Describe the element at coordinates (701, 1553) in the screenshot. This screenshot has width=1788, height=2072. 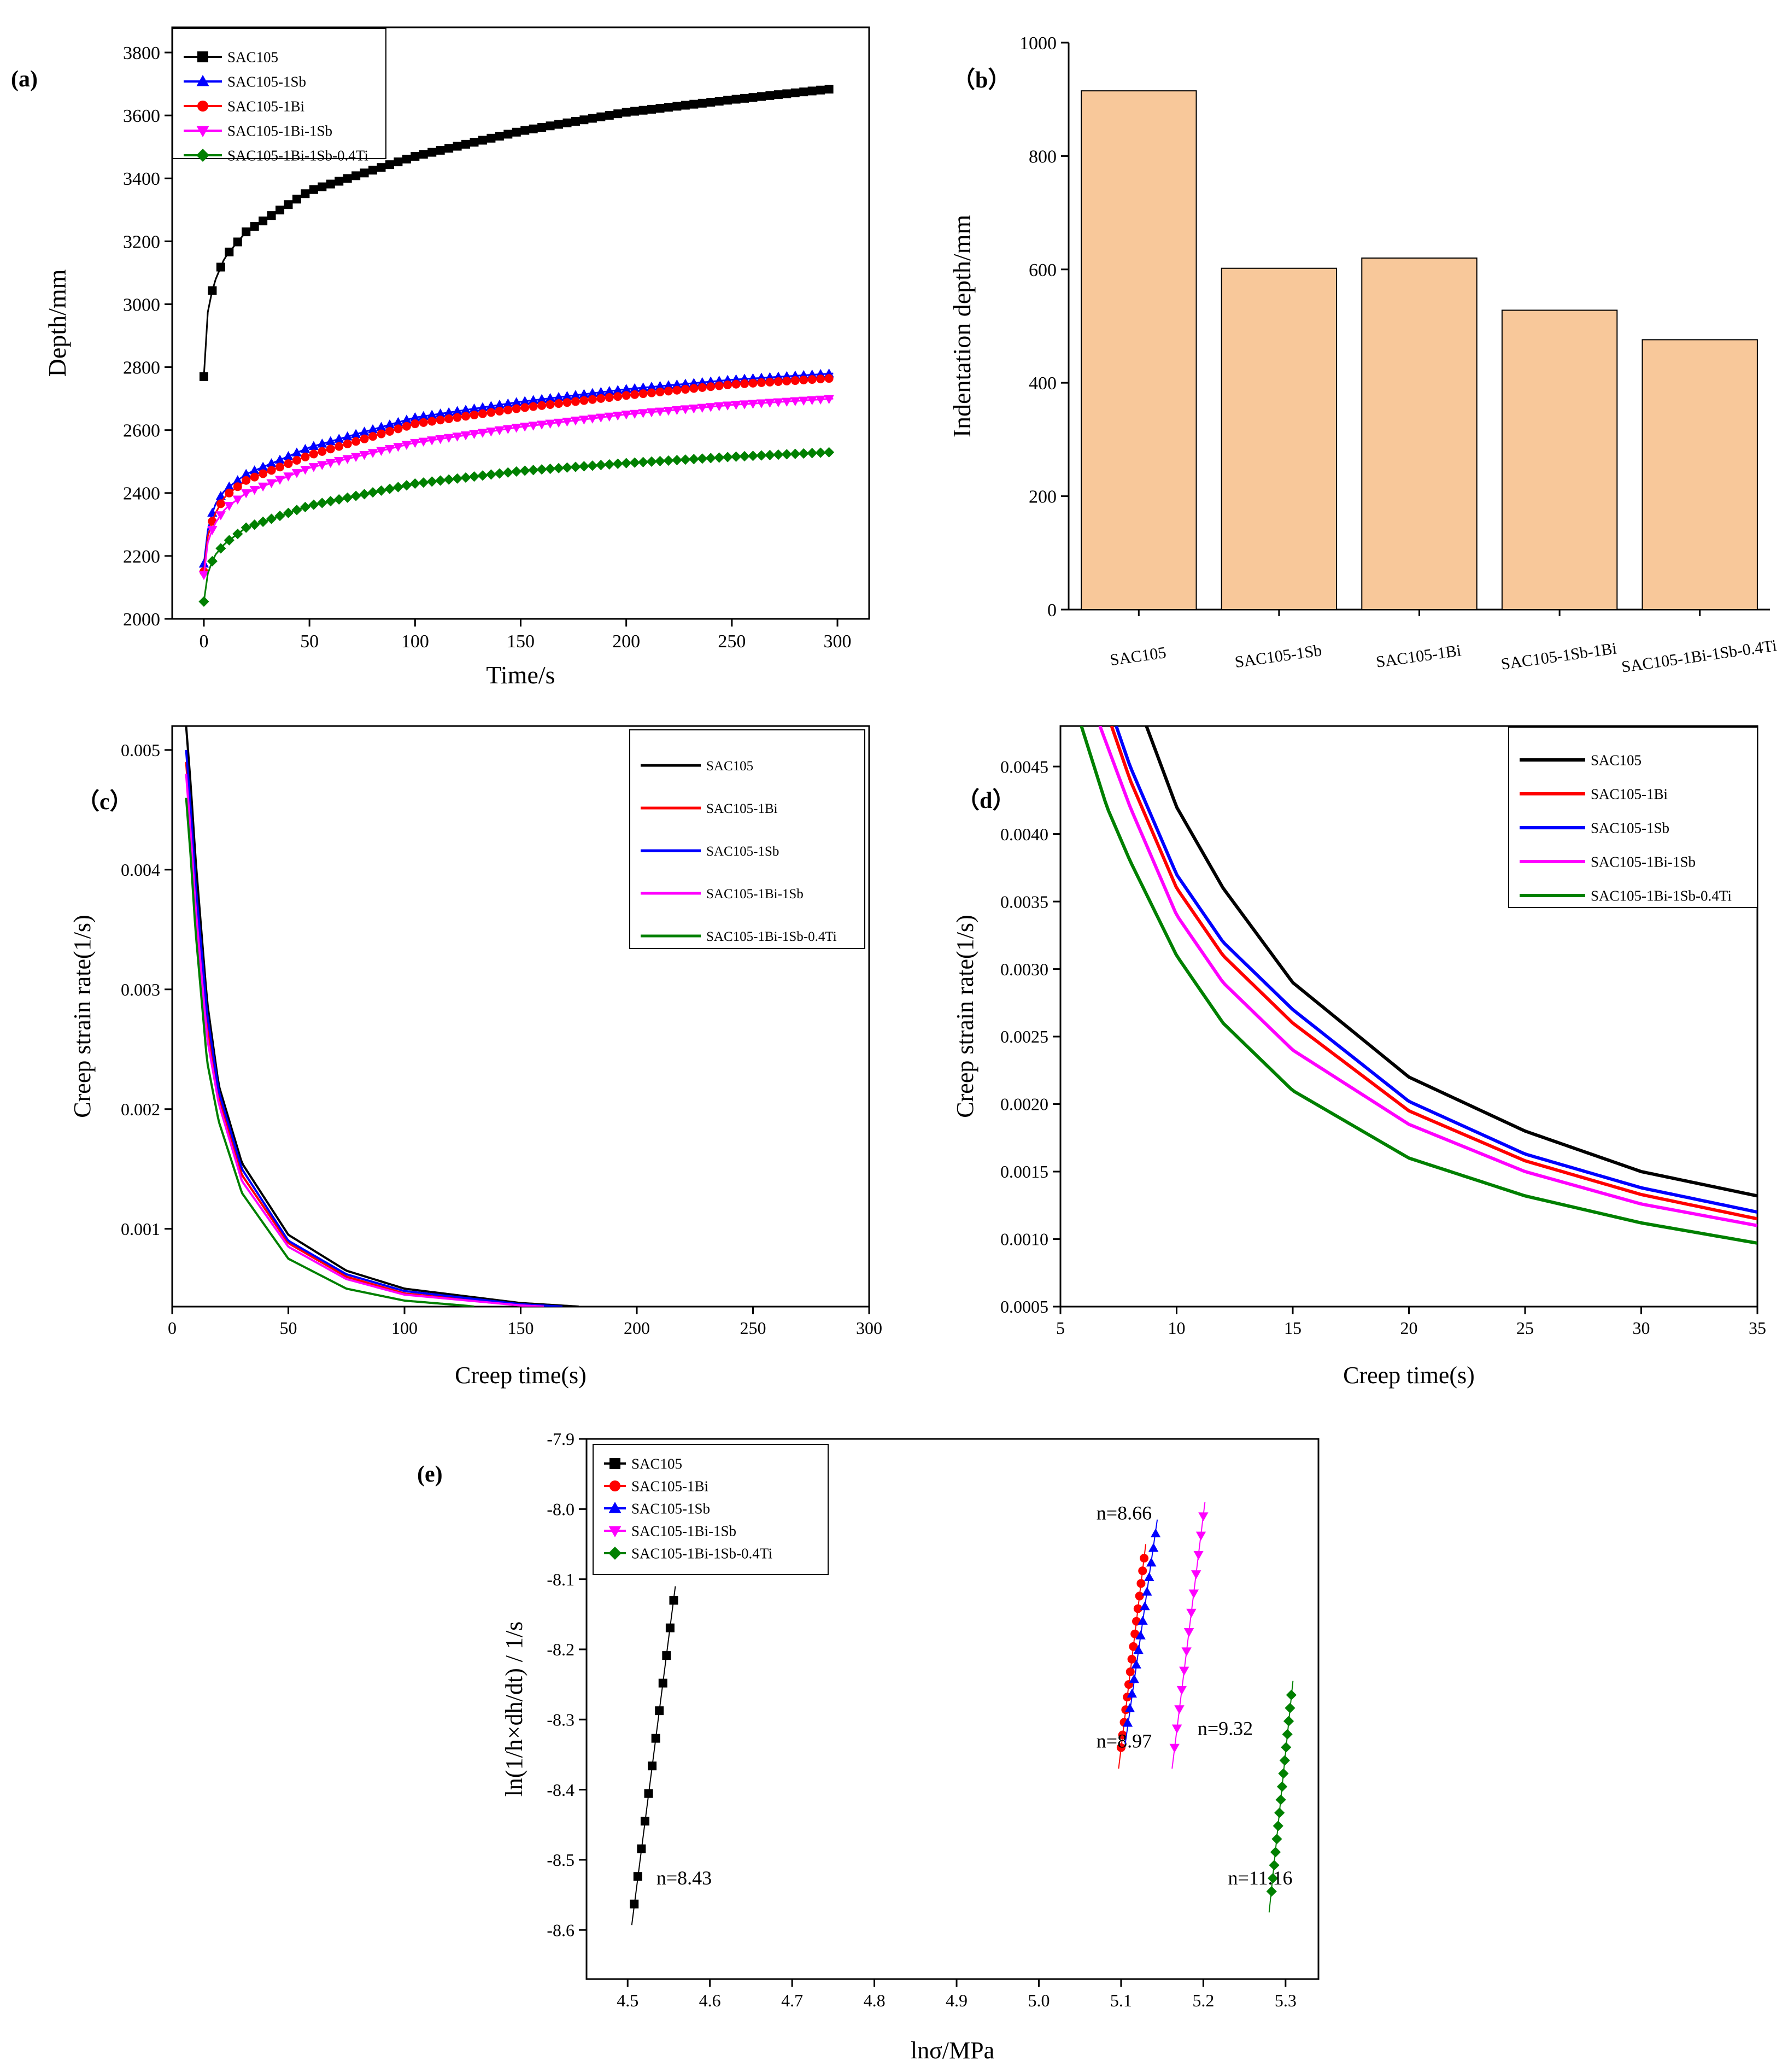
I see `legend-entry: SAC105-1Bi-1Sb-0.4Ti` at that location.